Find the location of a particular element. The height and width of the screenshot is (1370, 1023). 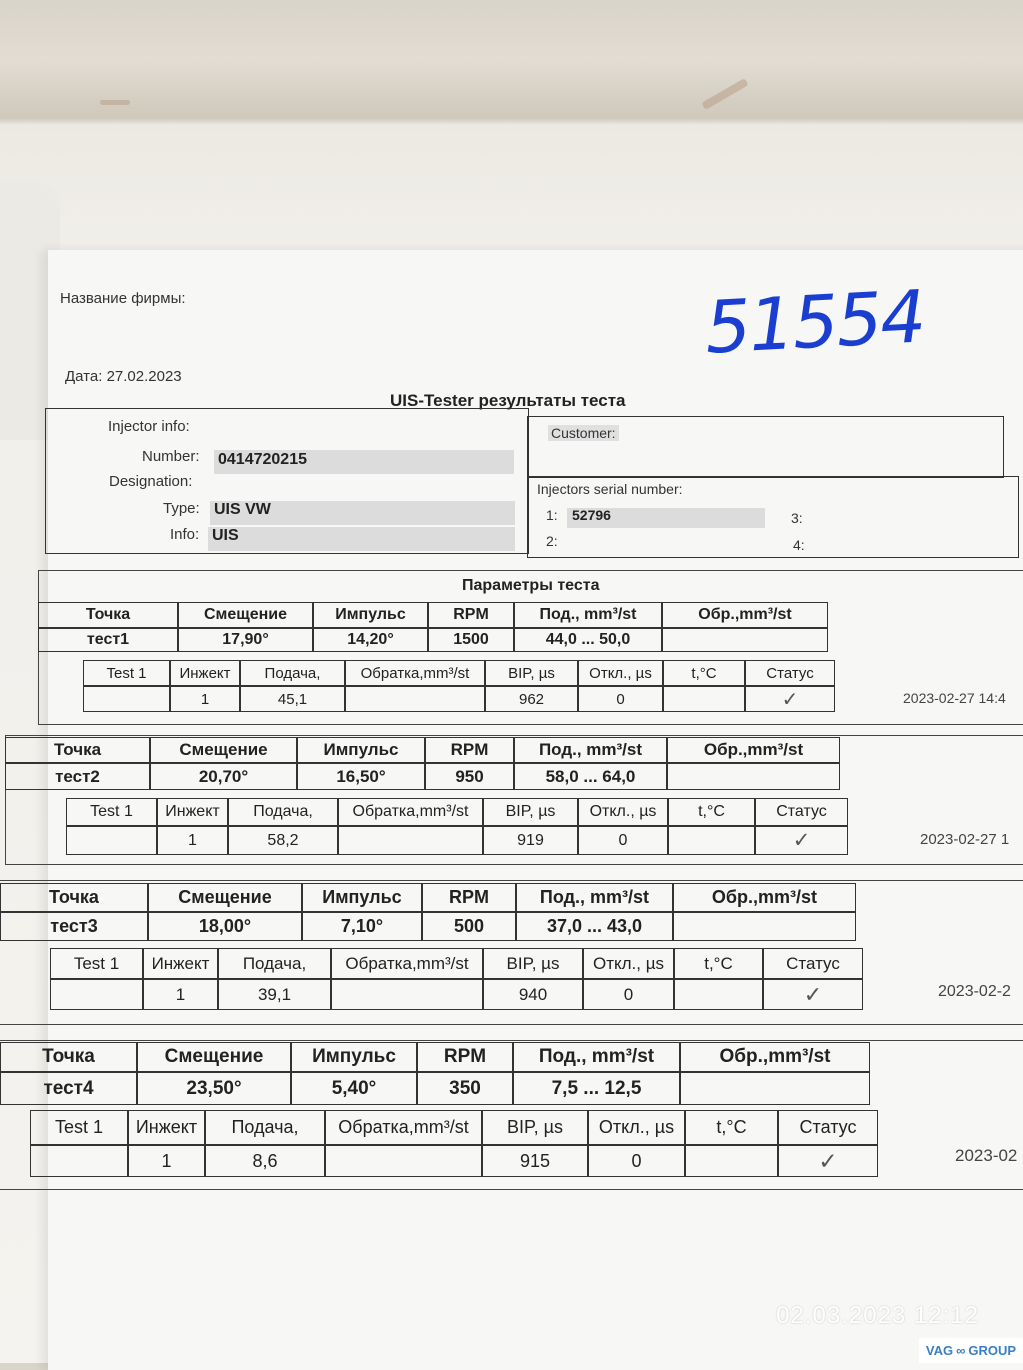

serial-box is located at coordinates (773, 517).